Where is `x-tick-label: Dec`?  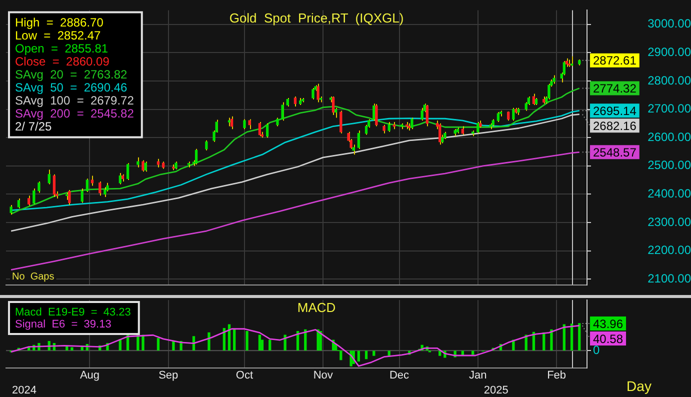 x-tick-label: Dec is located at coordinates (399, 375).